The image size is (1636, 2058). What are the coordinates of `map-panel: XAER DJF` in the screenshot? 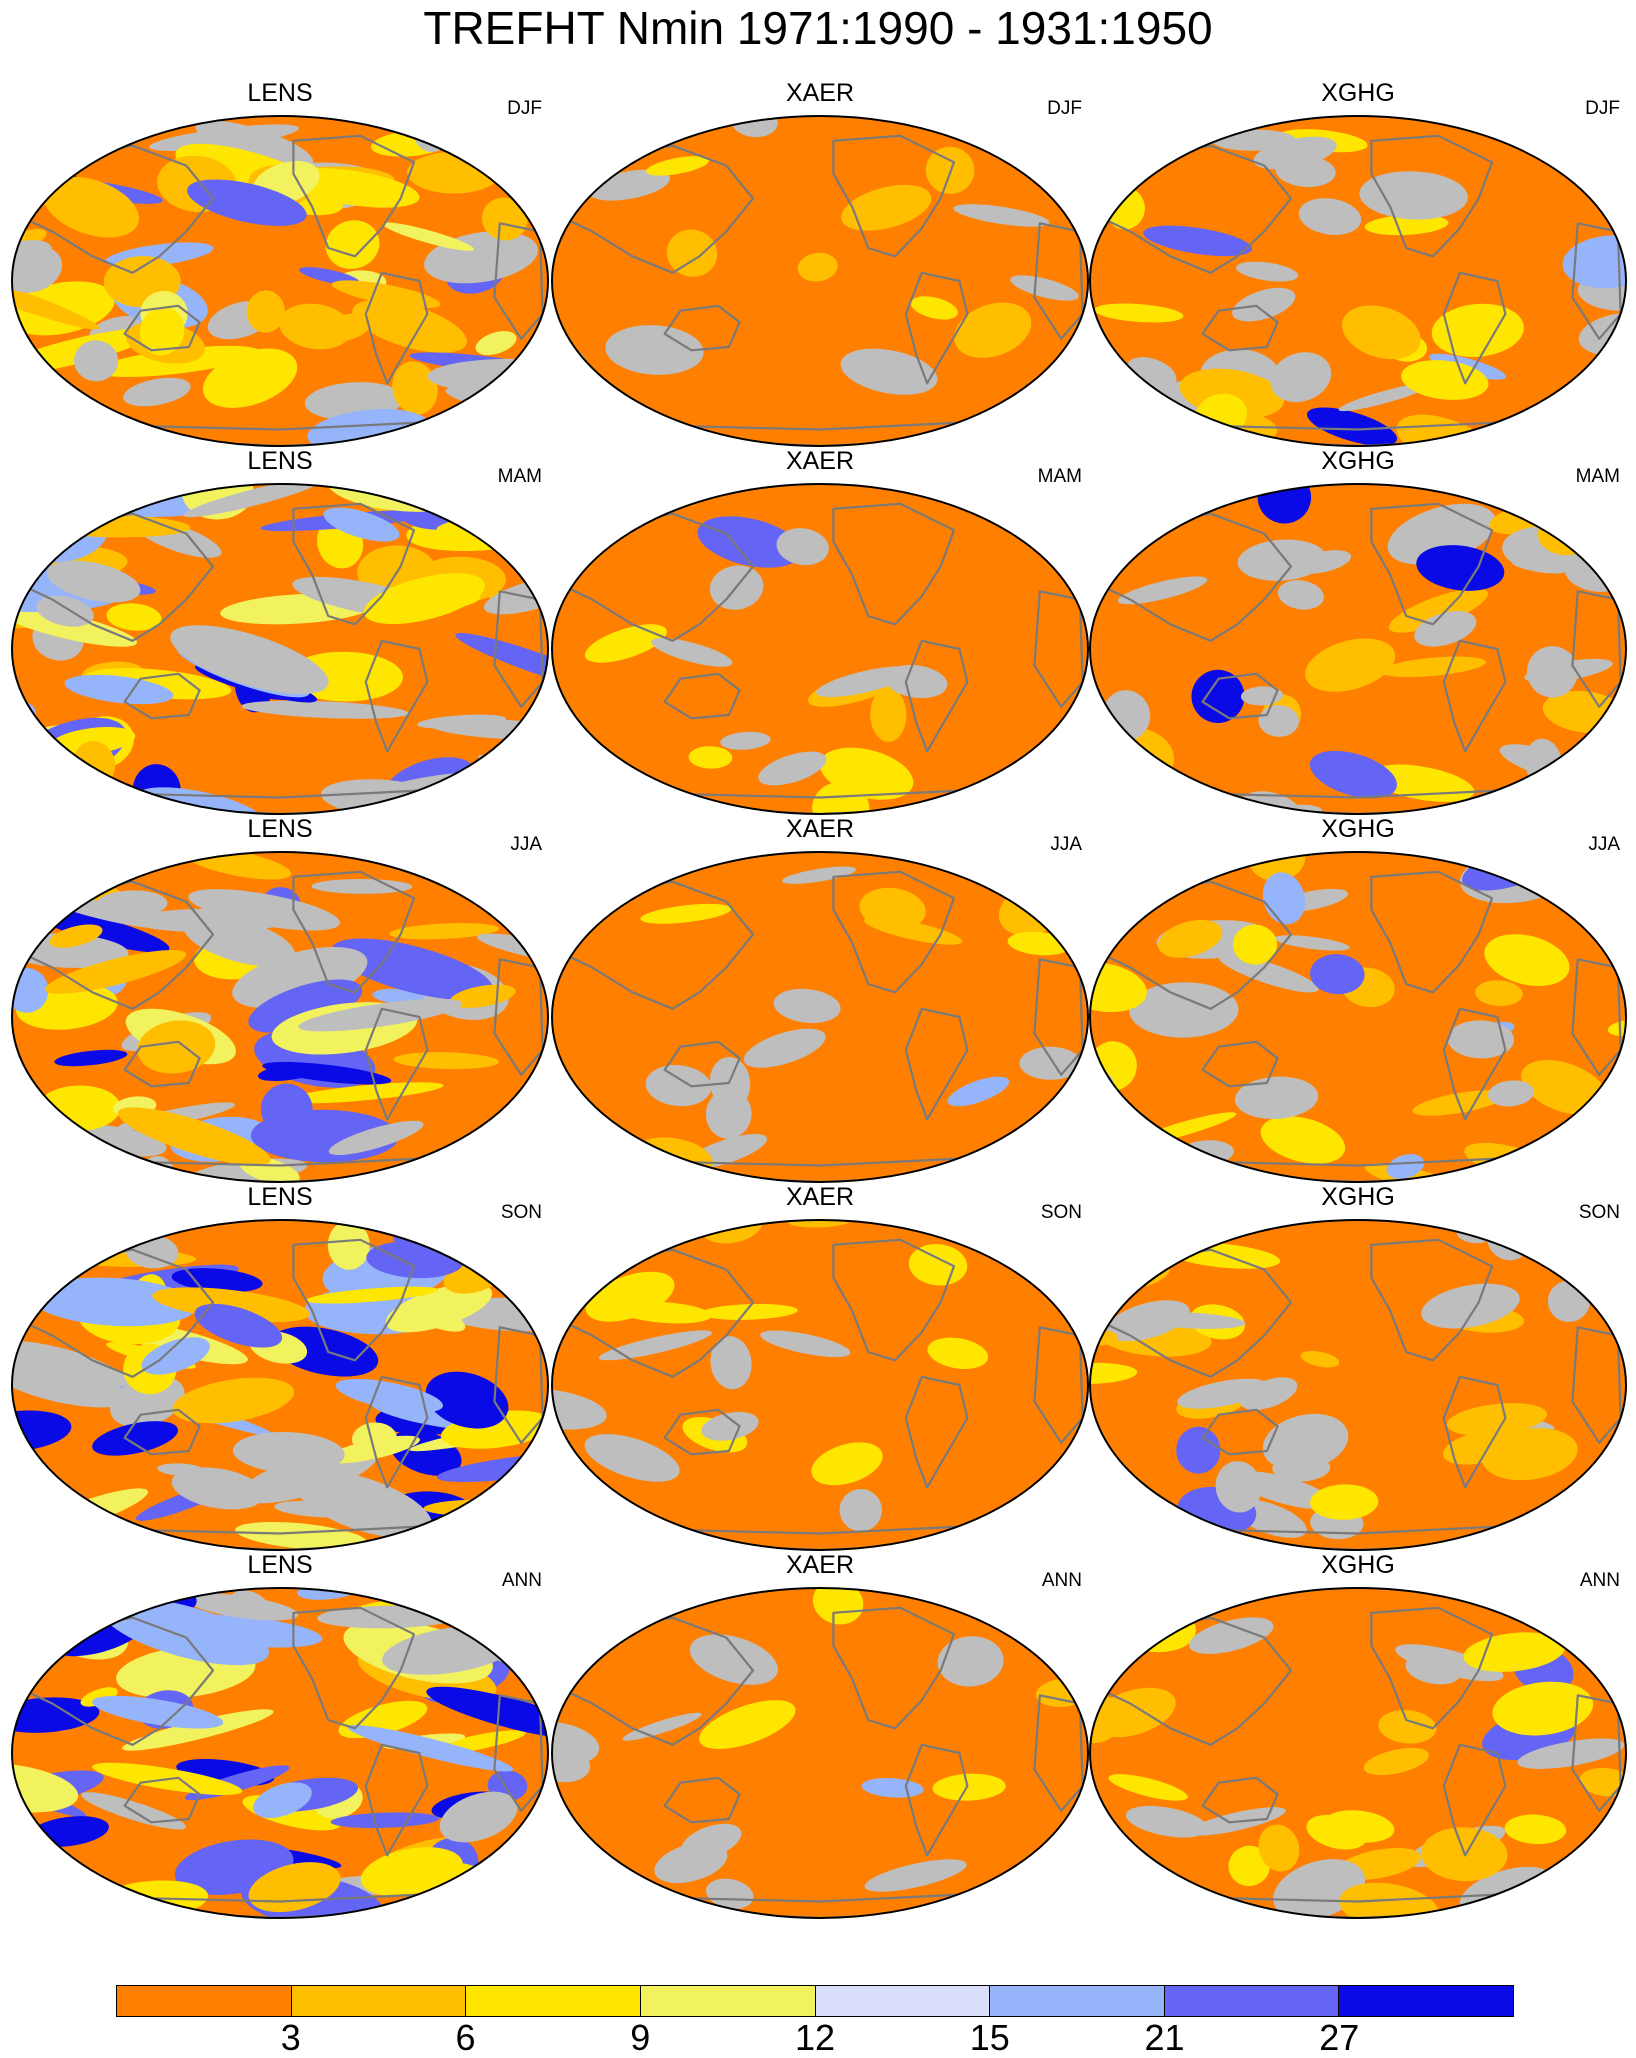 It's located at (820, 263).